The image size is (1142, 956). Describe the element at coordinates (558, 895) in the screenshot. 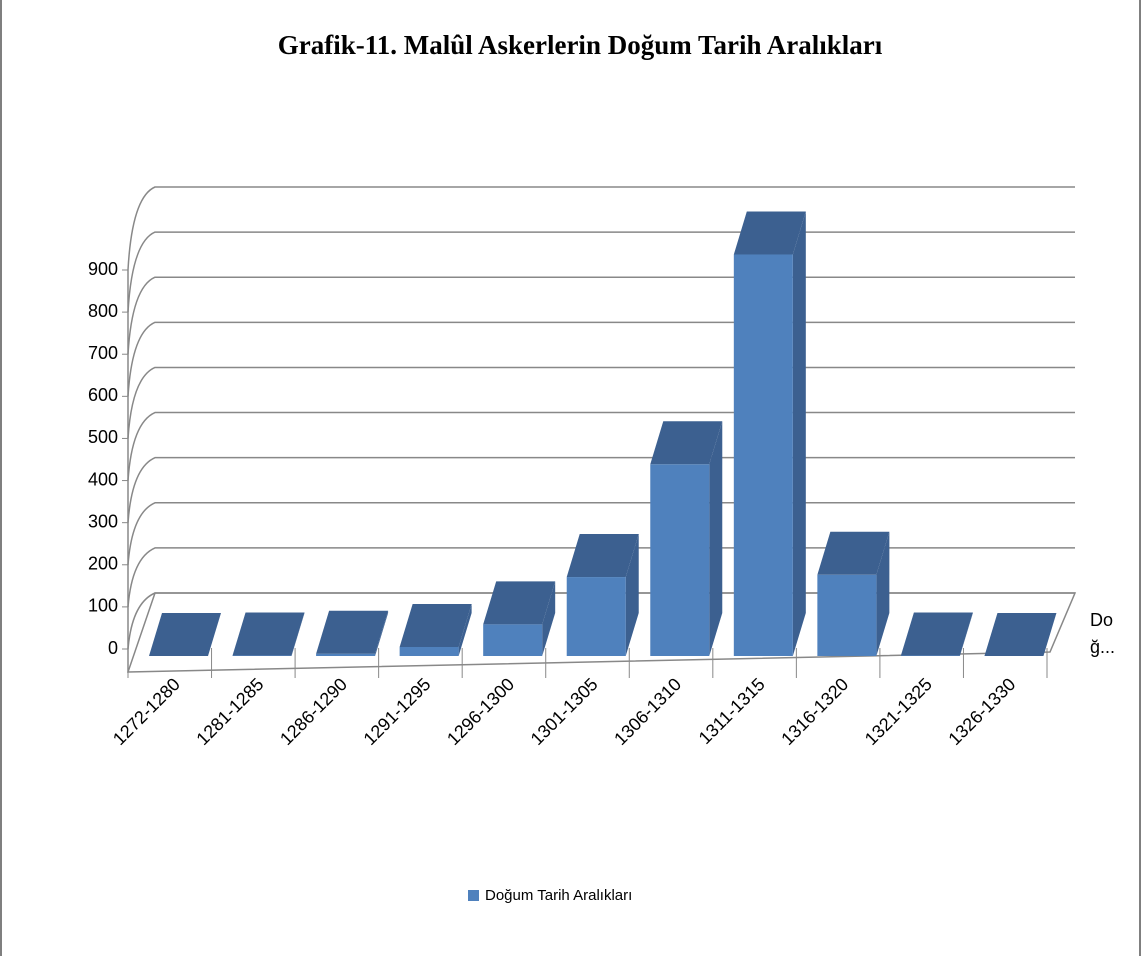

I see `legend-label: Doğum Tarih Aralıkları` at that location.